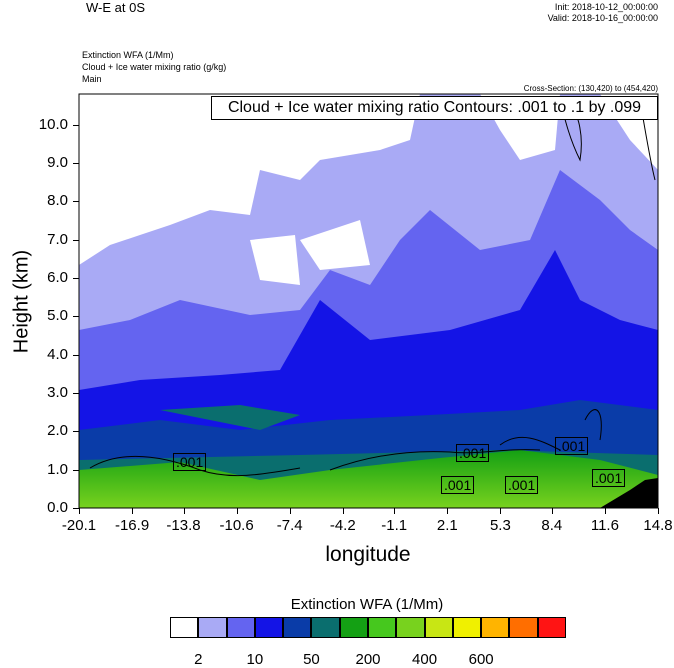  What do you see at coordinates (500, 525) in the screenshot?
I see `x-tick-label: 5.3` at bounding box center [500, 525].